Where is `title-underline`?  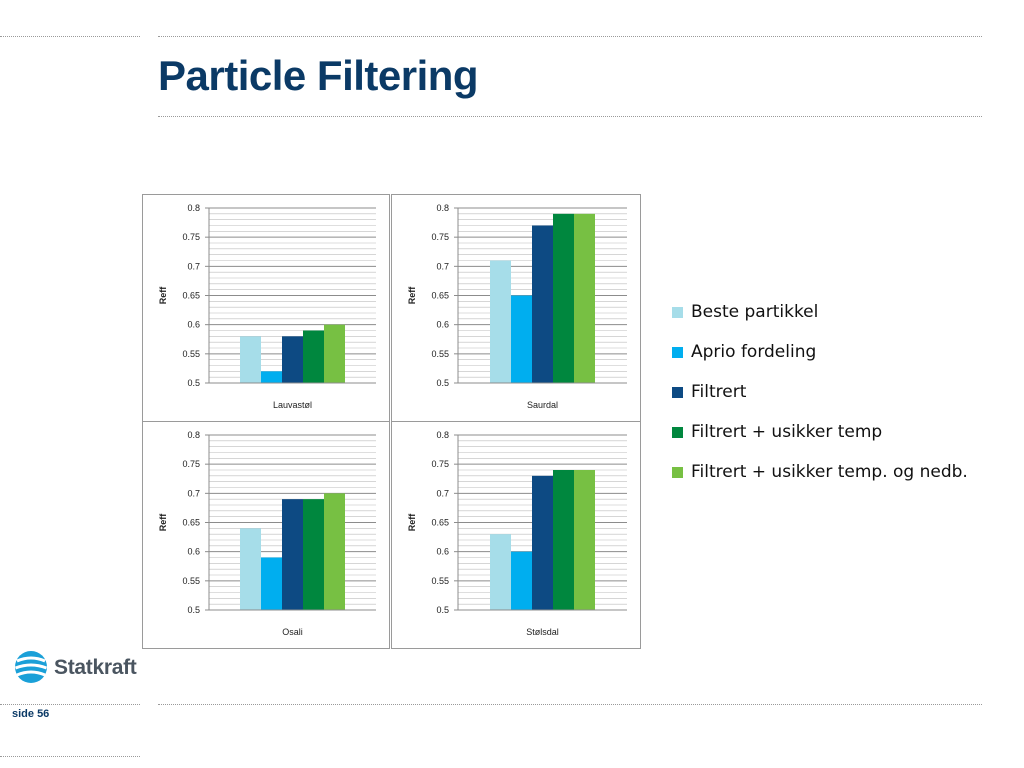 title-underline is located at coordinates (570, 116).